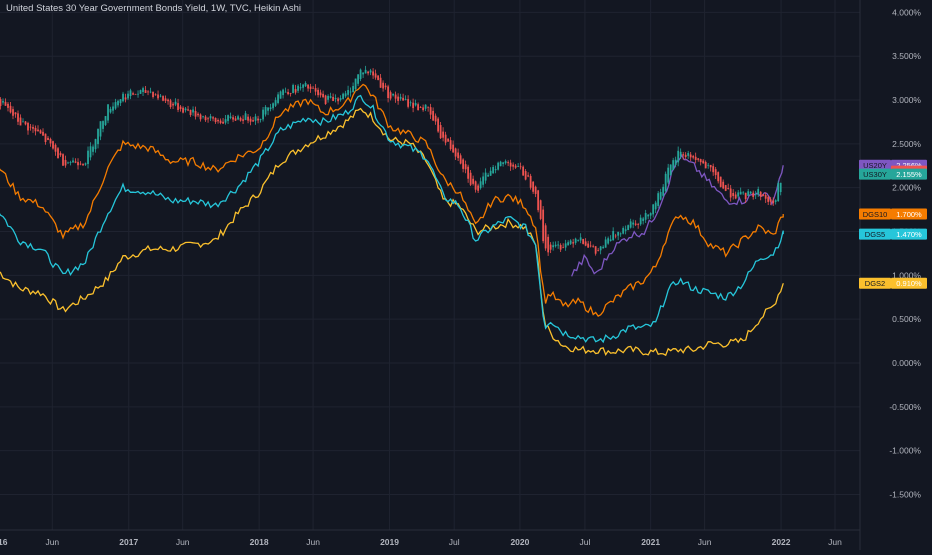 The image size is (932, 555). What do you see at coordinates (906, 188) in the screenshot?
I see `y-tick-label: 2.000%` at bounding box center [906, 188].